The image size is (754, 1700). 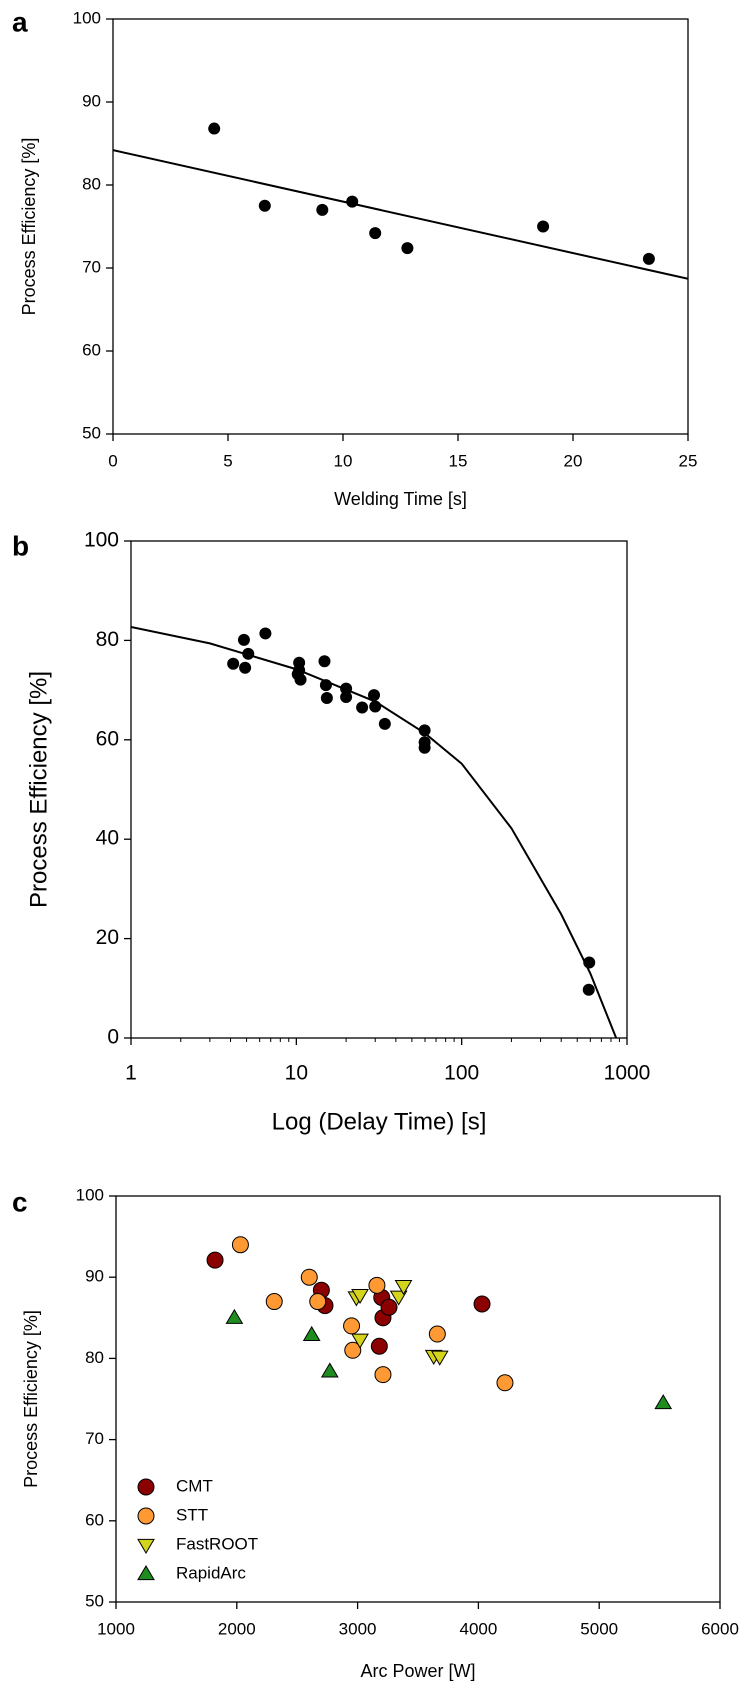 I want to click on x-tick-label: 25, so click(x=688, y=460).